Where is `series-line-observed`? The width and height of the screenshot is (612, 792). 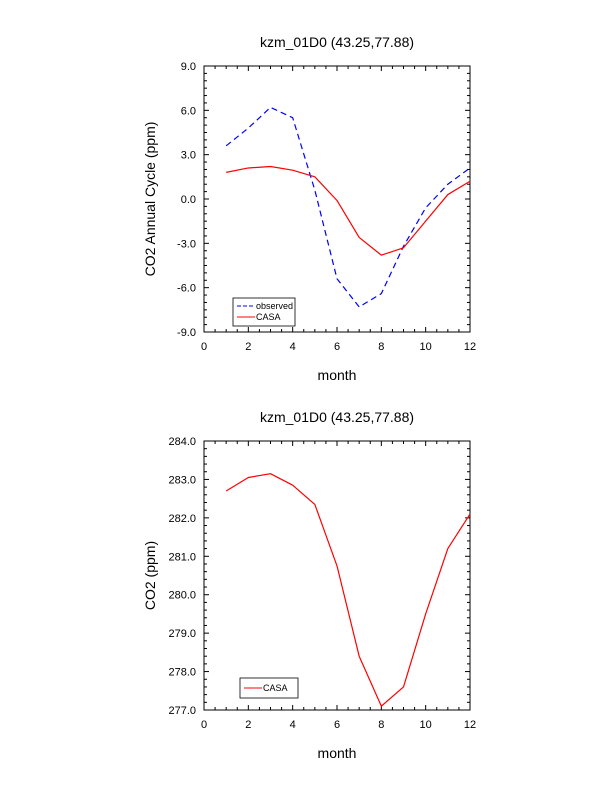 series-line-observed is located at coordinates (348, 207).